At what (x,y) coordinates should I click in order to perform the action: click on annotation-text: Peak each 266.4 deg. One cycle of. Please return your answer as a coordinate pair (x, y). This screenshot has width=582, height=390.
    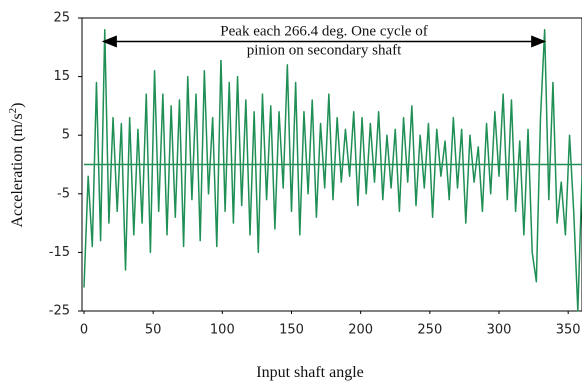
    Looking at the image, I should click on (323, 31).